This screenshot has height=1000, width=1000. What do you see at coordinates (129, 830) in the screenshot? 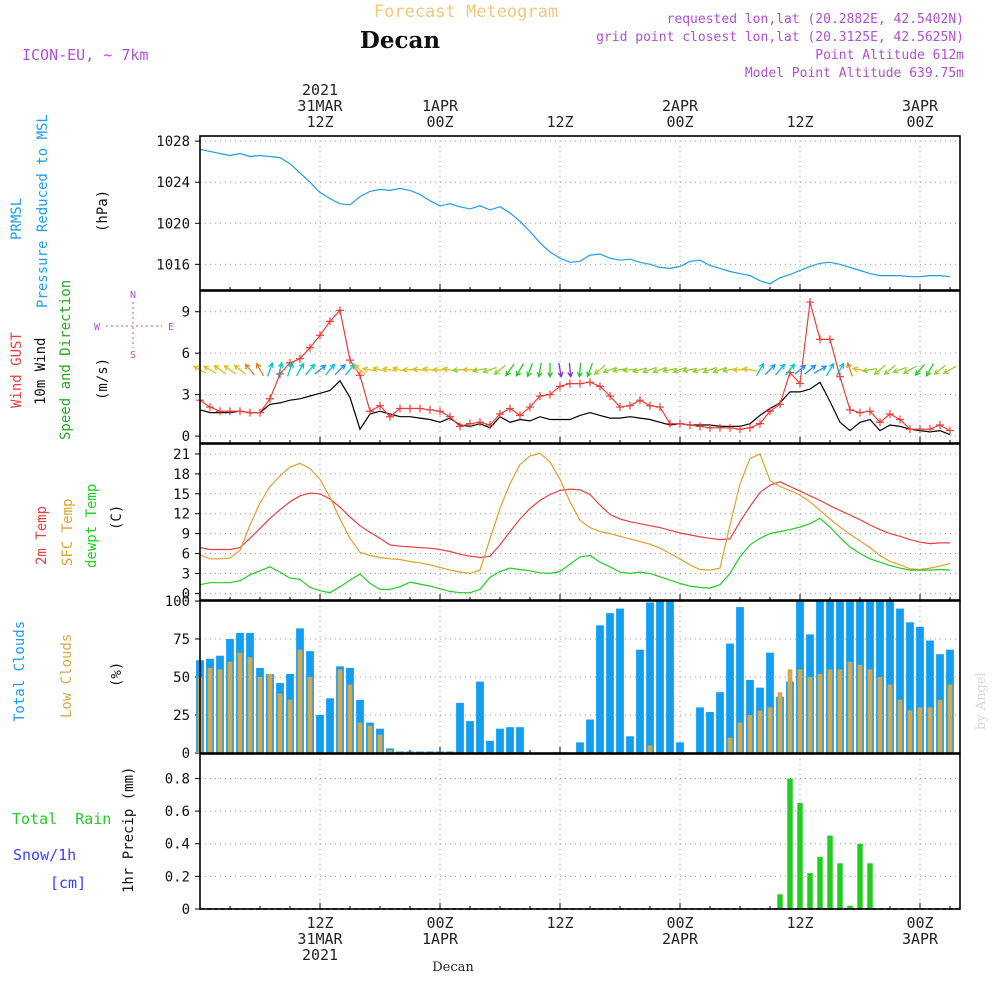
I see `precip-unit-label: 1hr Precip (mm)` at bounding box center [129, 830].